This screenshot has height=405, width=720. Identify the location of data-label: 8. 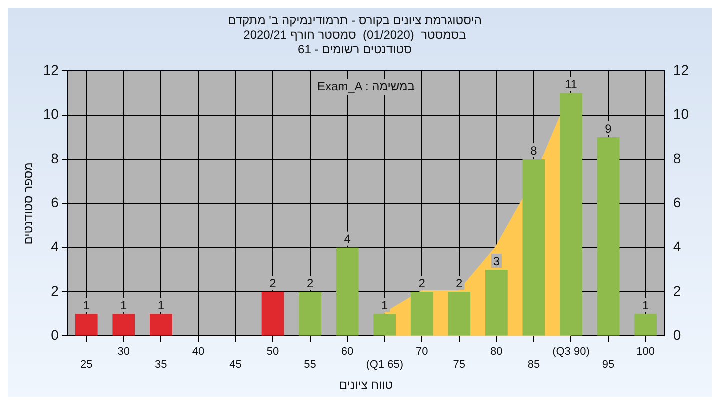
(534, 151).